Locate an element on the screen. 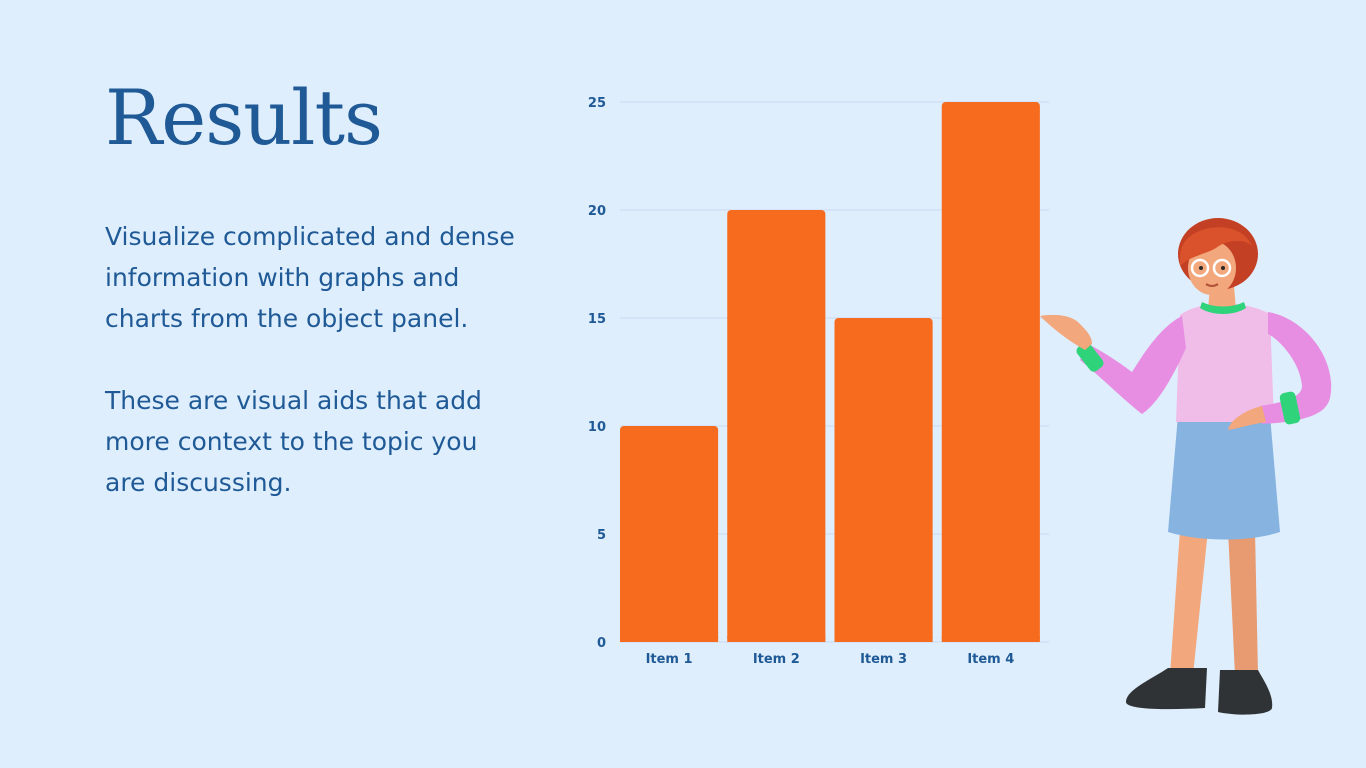  right-arm is located at coordinates (1296, 368).